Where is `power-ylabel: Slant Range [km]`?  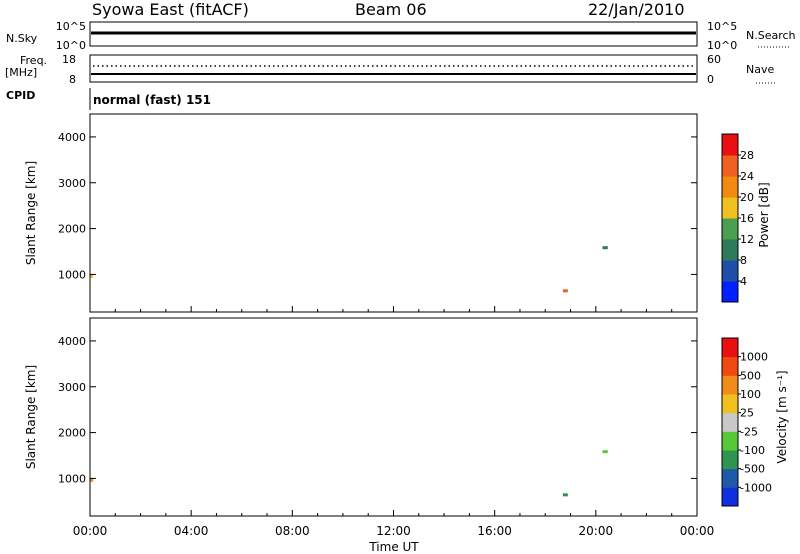
power-ylabel: Slant Range [km] is located at coordinates (31, 213).